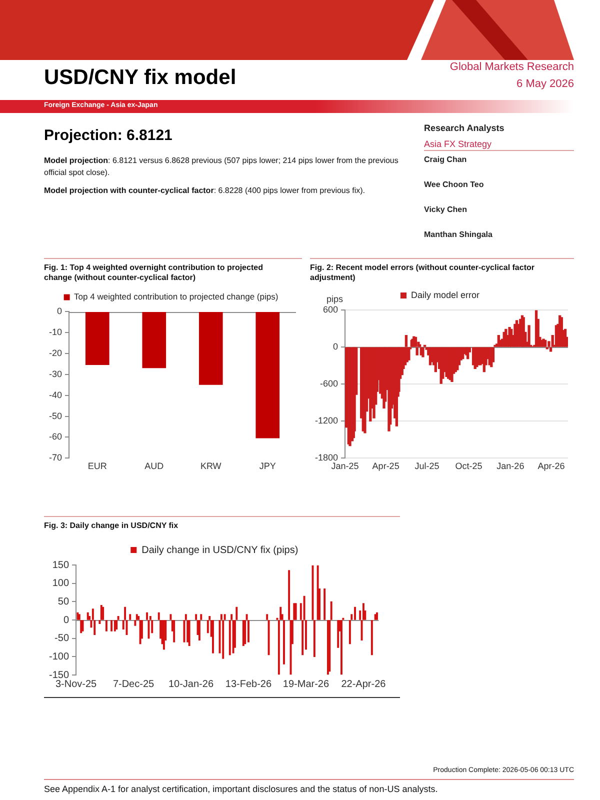 The image size is (600, 800). I want to click on text: Research Analysts, so click(464, 128).